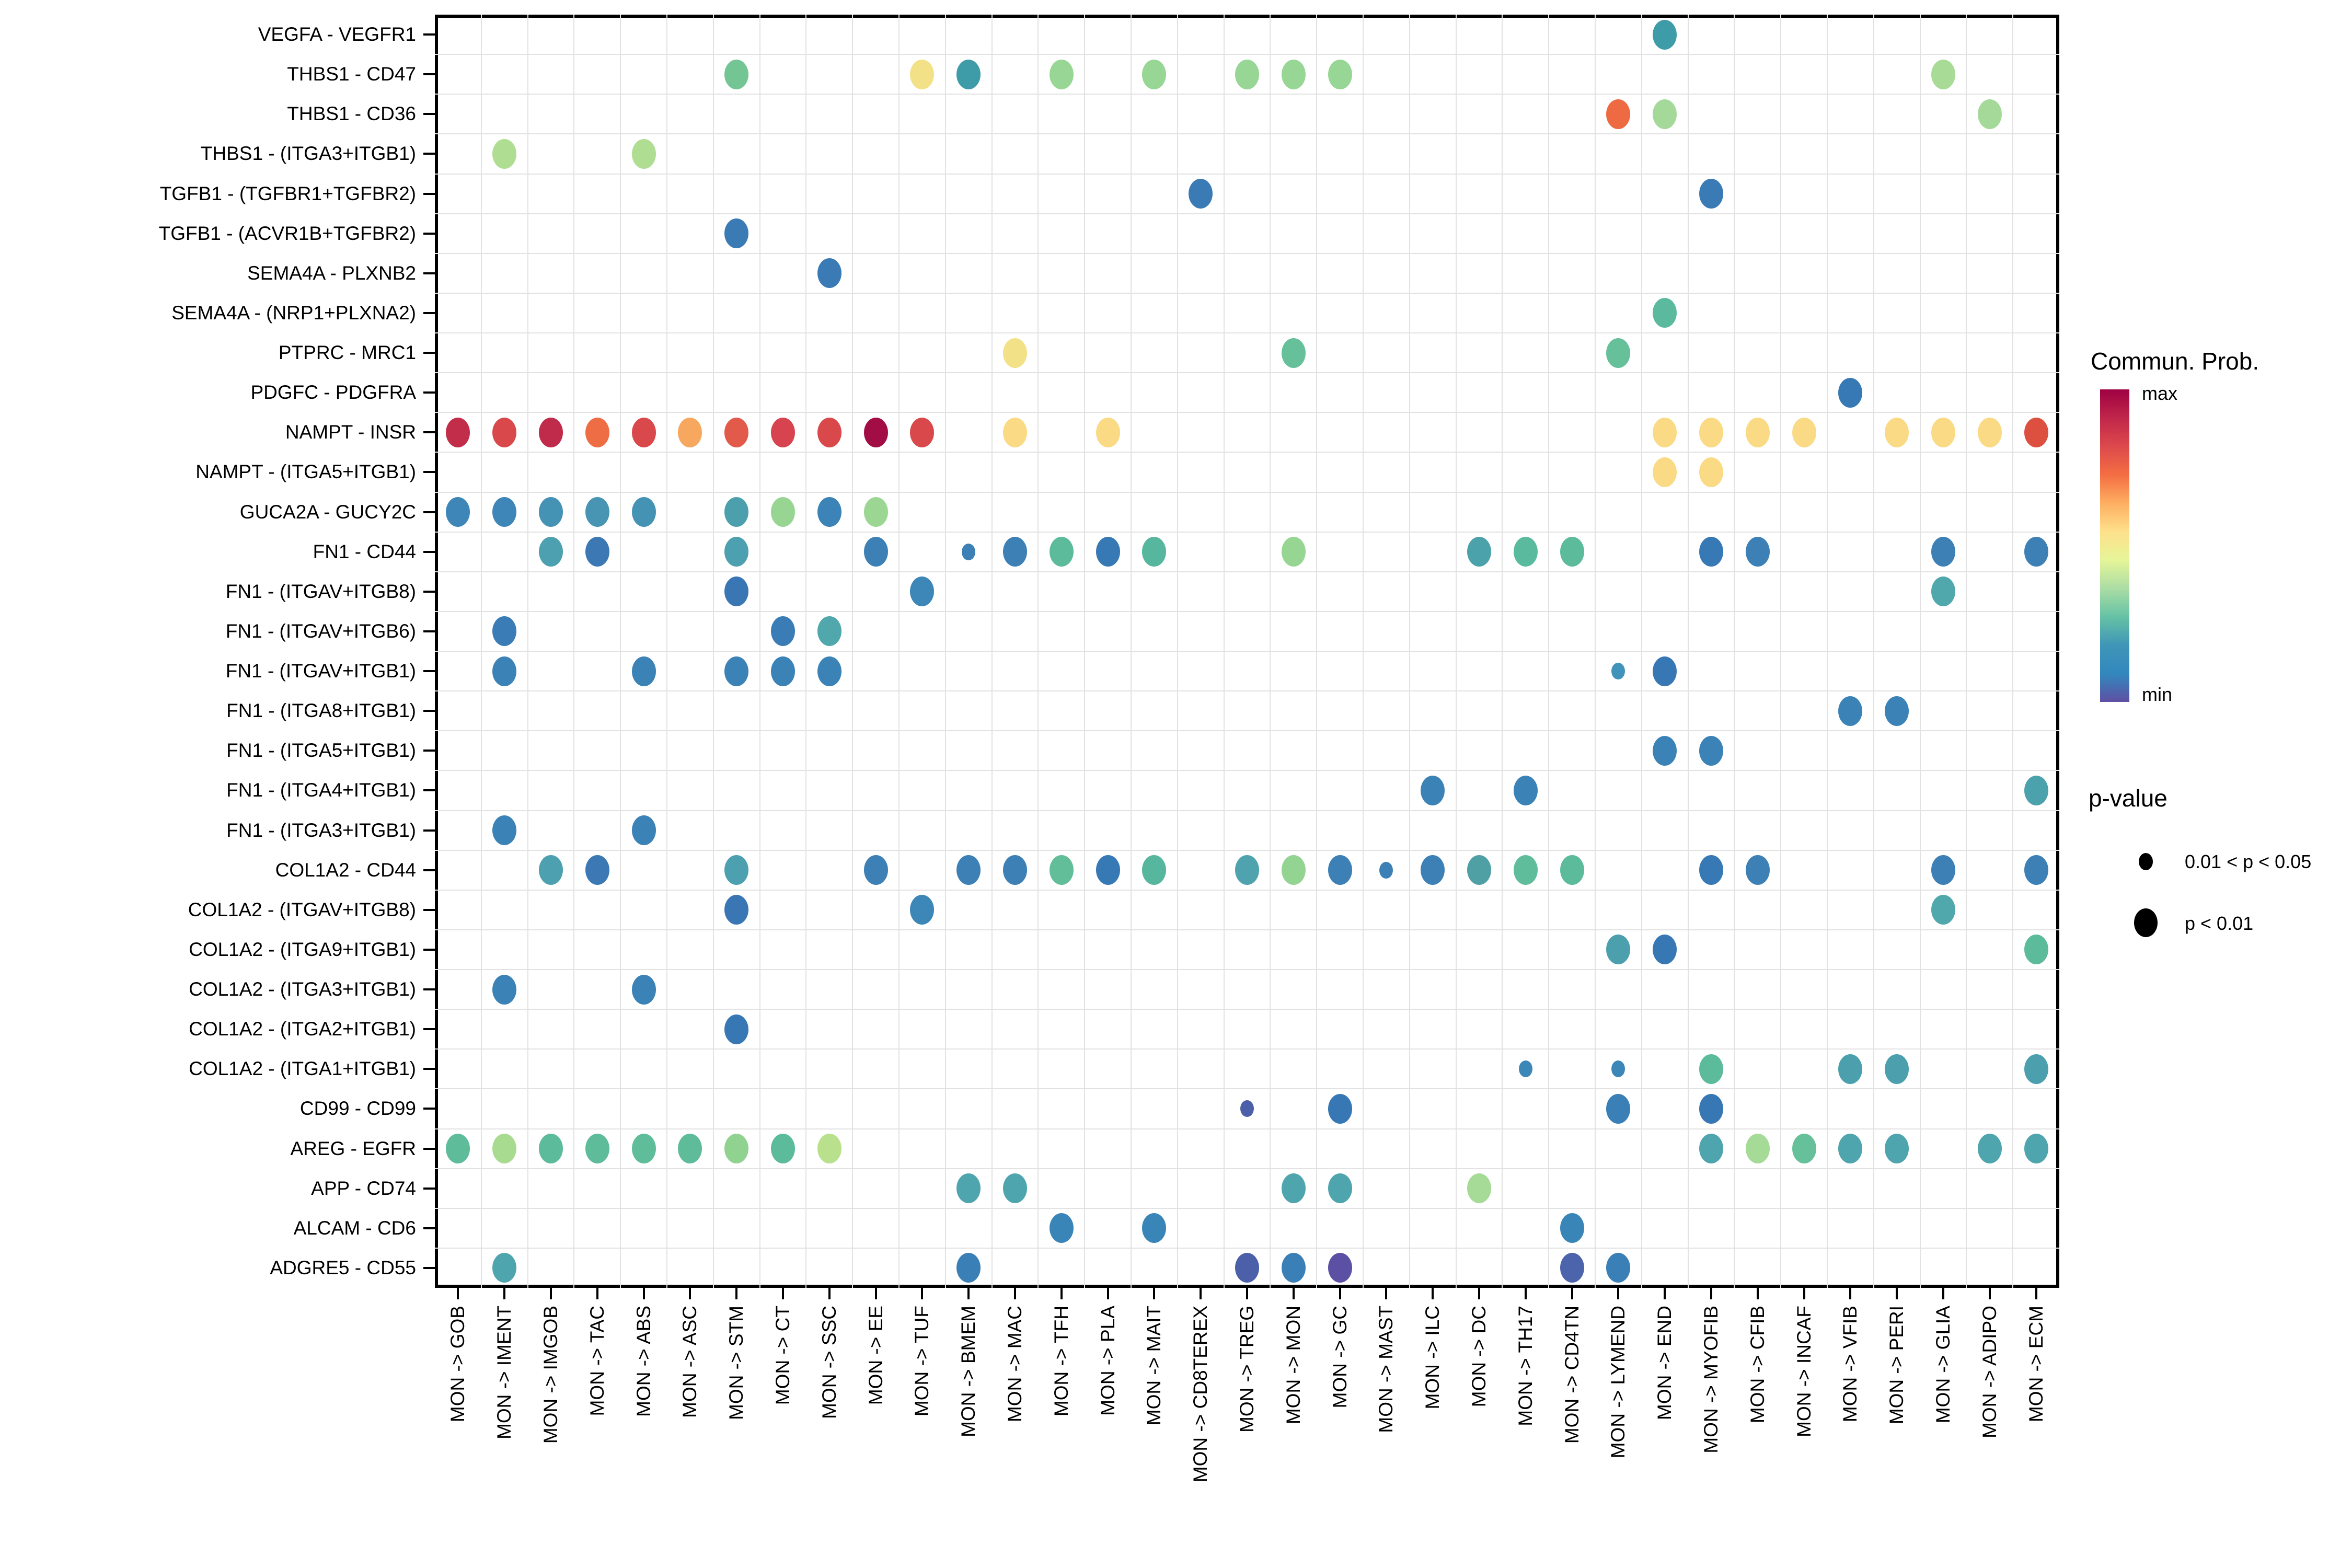  Describe the element at coordinates (321, 830) in the screenshot. I see `y-axis-label: FN1 - (ITGA3+ITGB1)` at that location.